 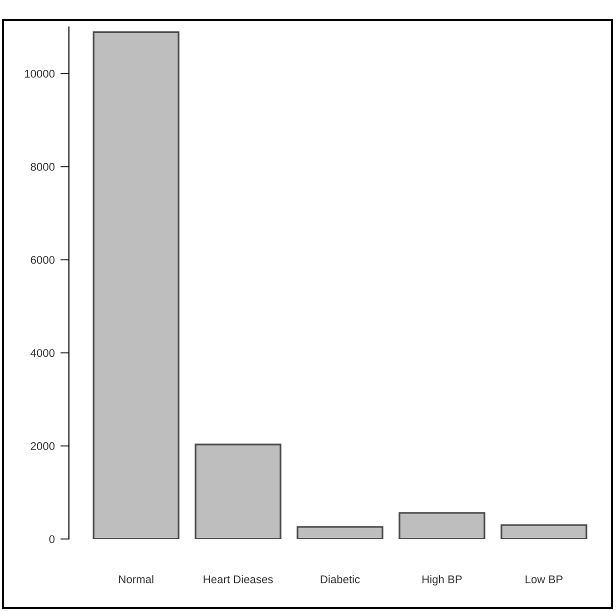 I want to click on x-tick-label: Heart Dieases, so click(x=238, y=579).